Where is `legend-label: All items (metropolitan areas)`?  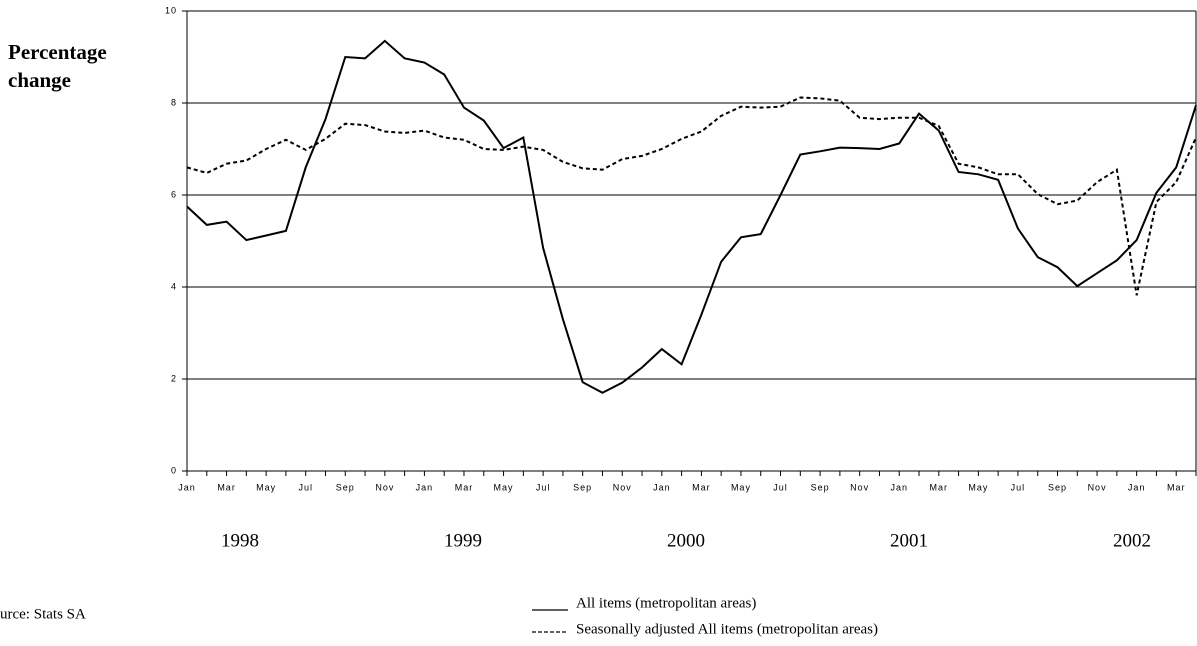
legend-label: All items (metropolitan areas) is located at coordinates (666, 603).